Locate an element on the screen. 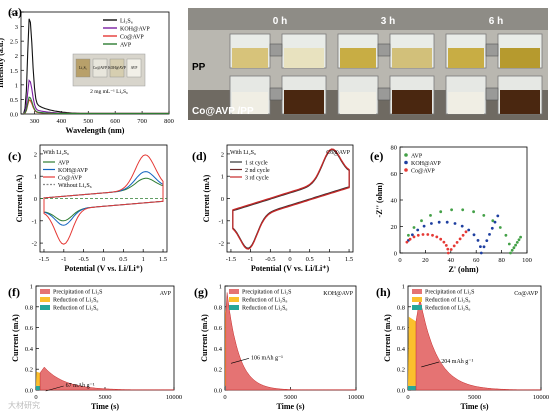 The image size is (554, 415). panel-label-f: (f) is located at coordinates (14, 292).